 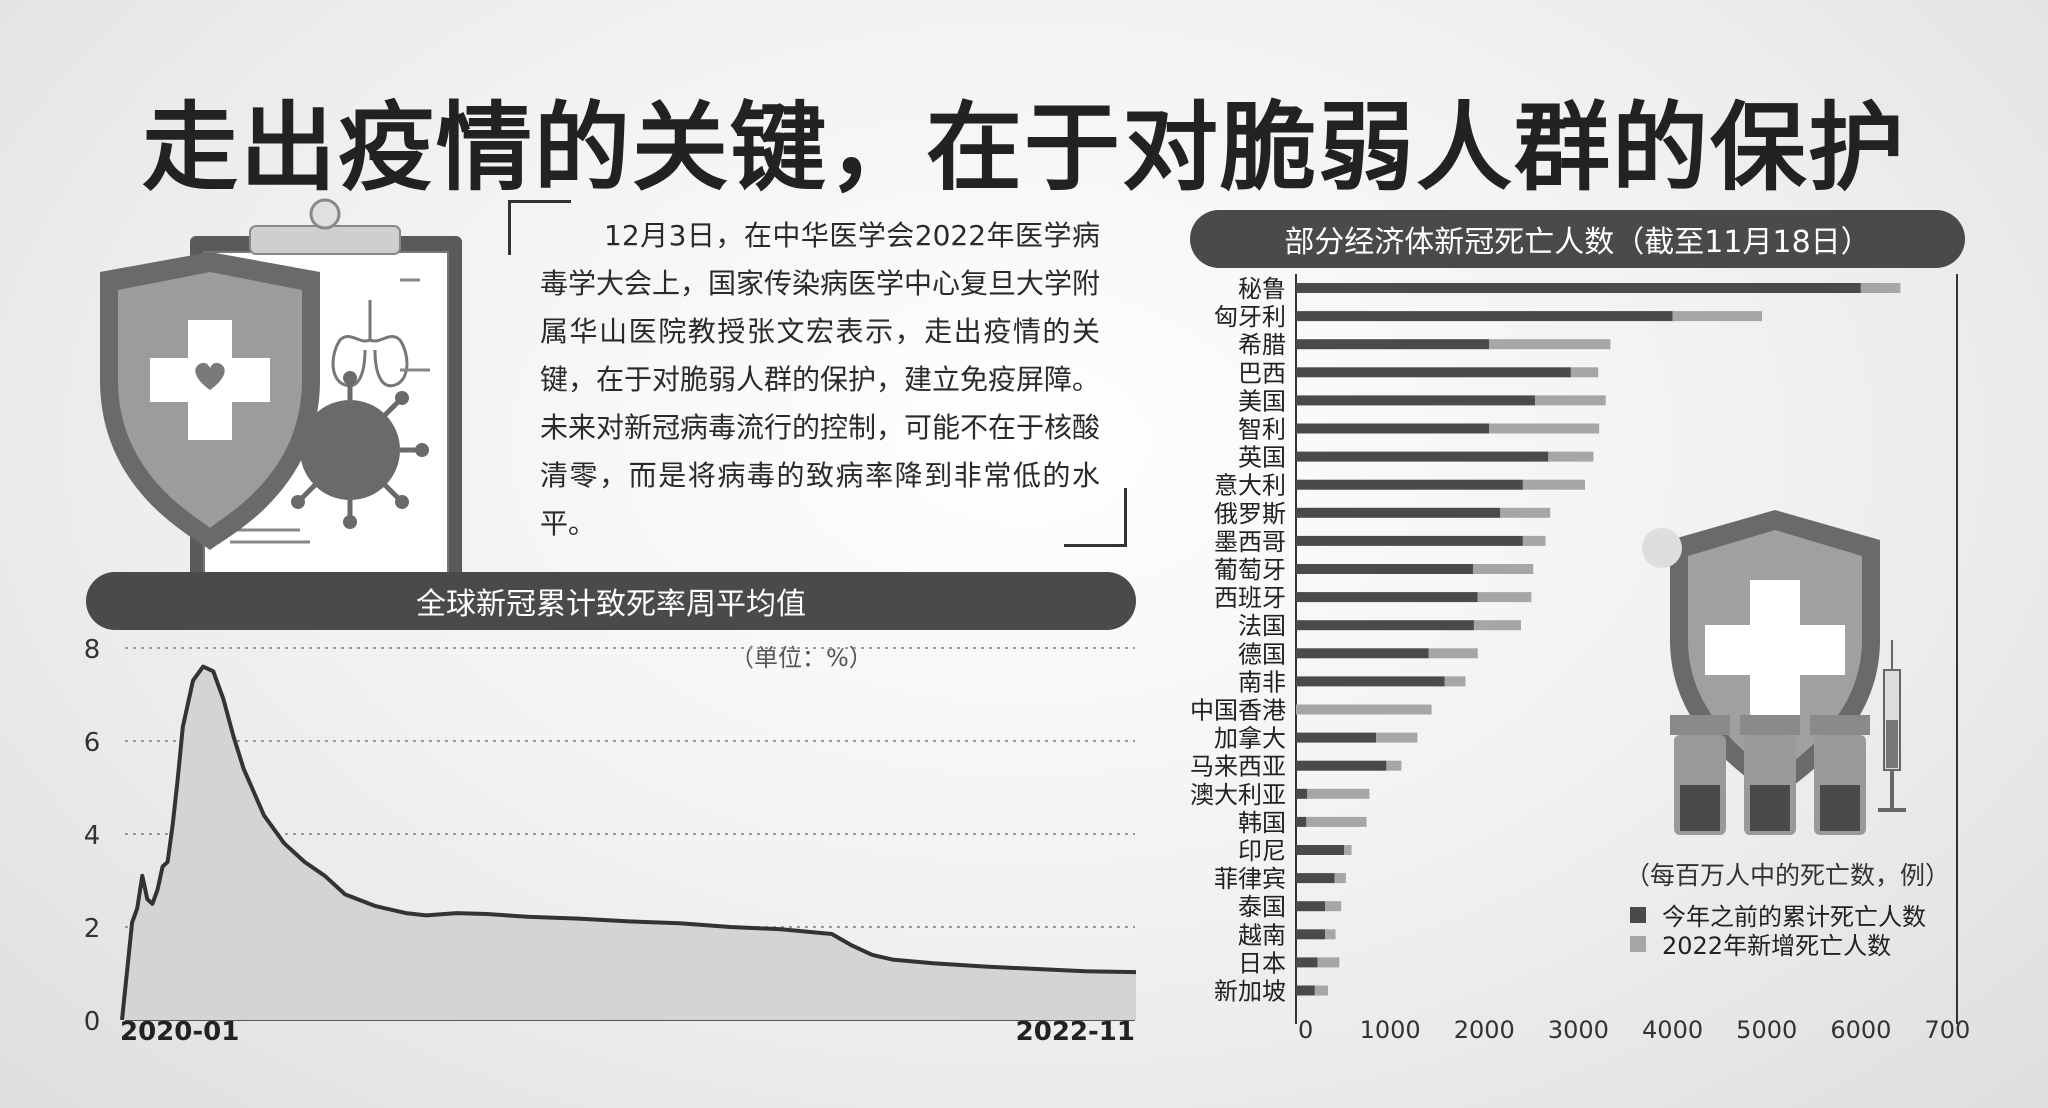 I want to click on category-label: 法国, so click(x=1262, y=626).